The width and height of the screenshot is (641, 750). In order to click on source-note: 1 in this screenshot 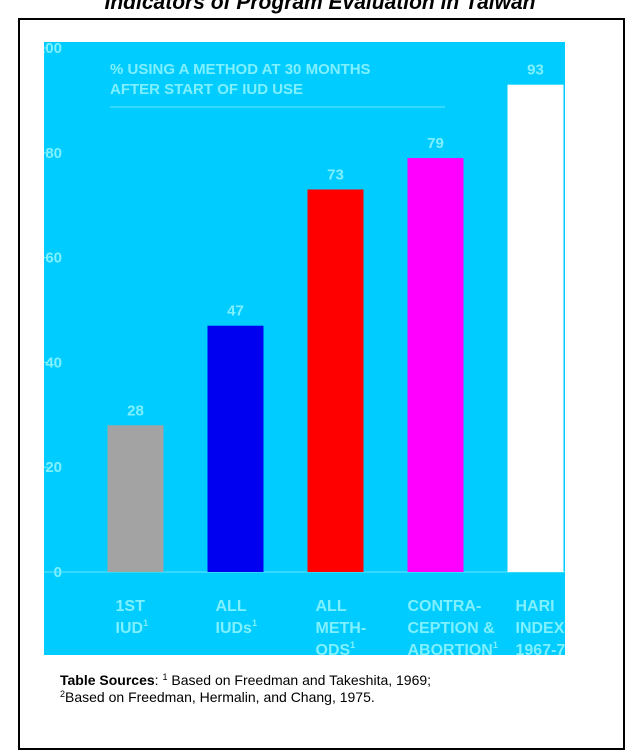, I will do `click(165, 677)`.